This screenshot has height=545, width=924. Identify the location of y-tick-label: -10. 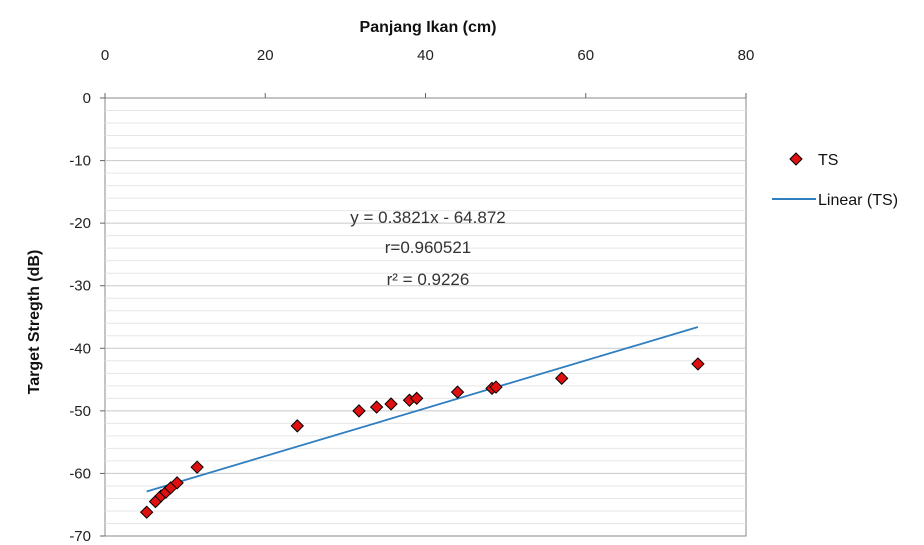
(80, 161).